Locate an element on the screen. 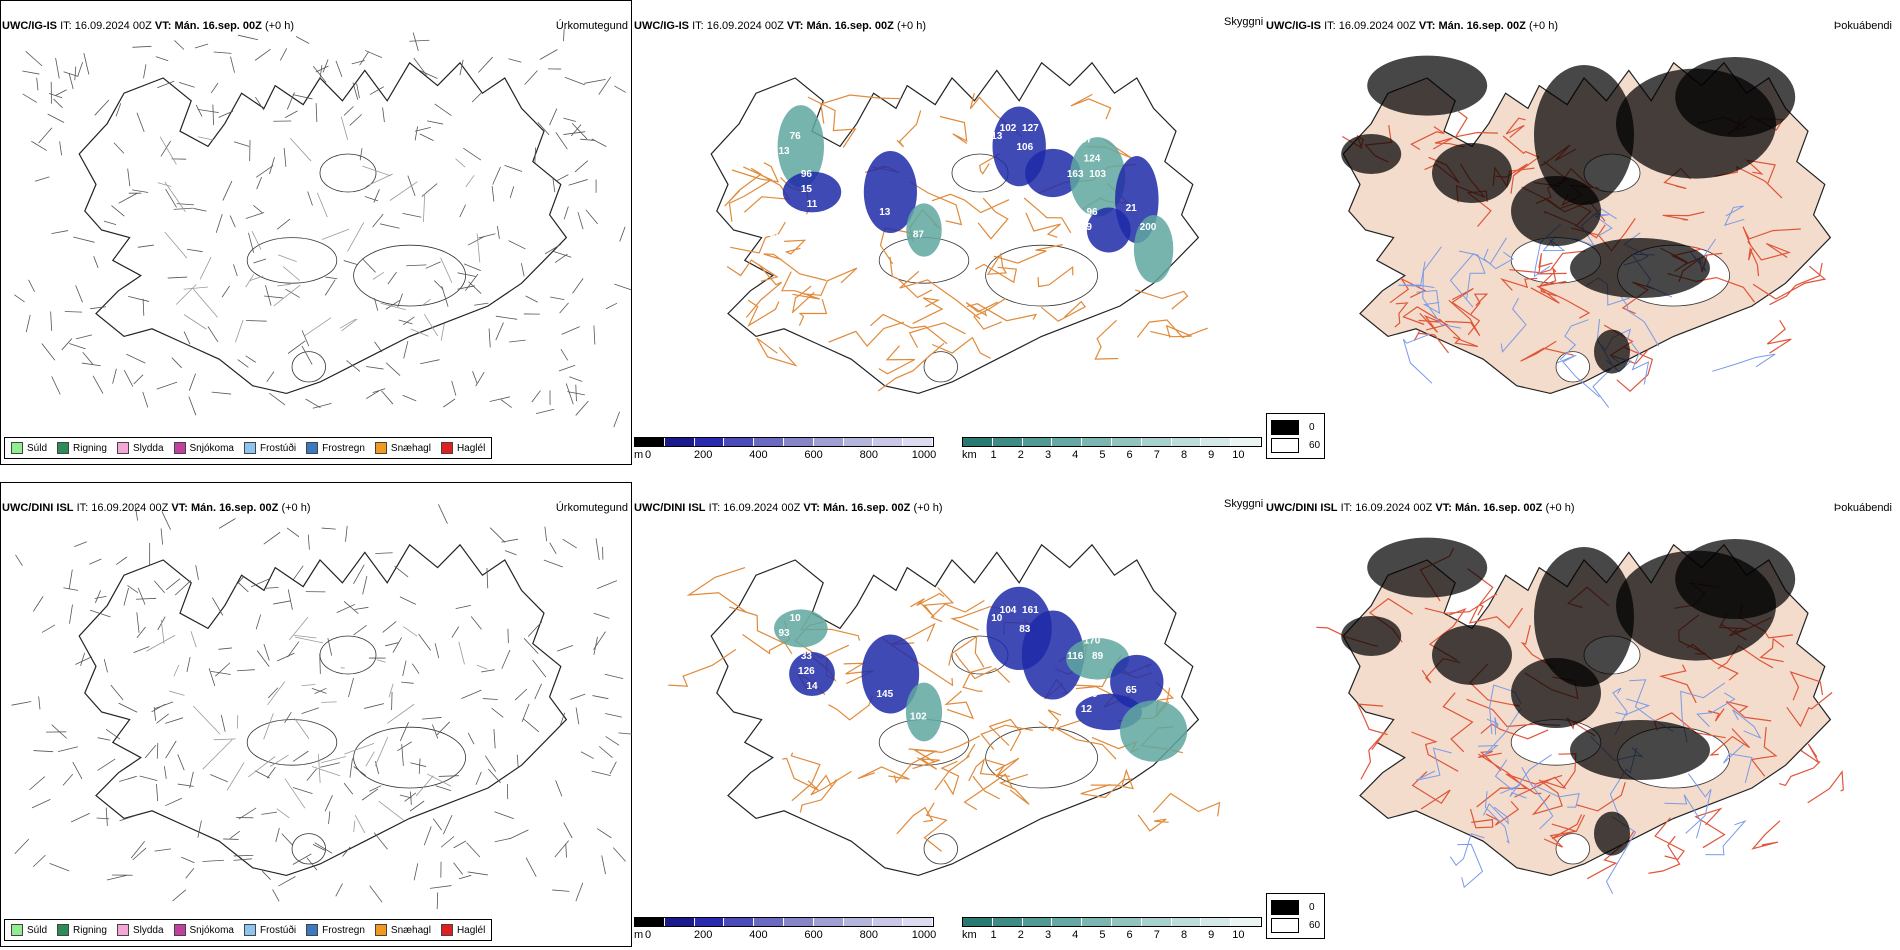 The width and height of the screenshot is (1900, 950). station-value: 65 is located at coordinates (1132, 690).